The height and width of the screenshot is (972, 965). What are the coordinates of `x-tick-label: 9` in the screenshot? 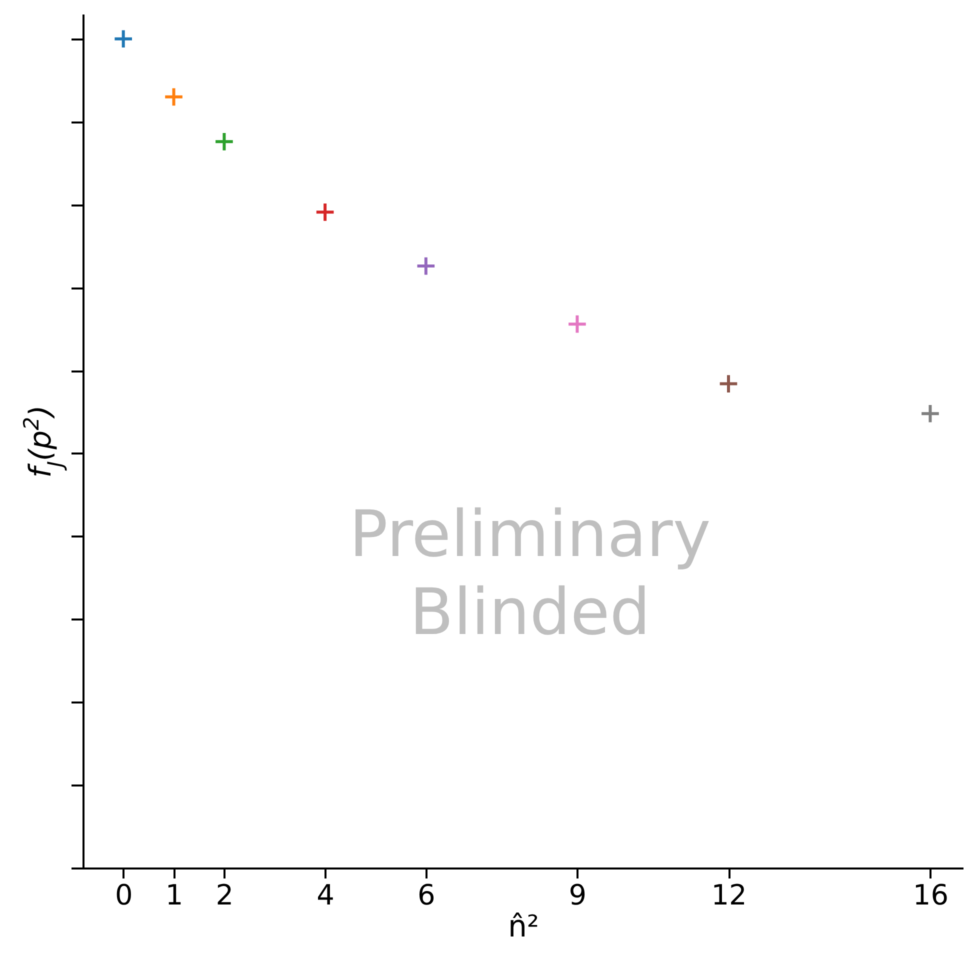 It's located at (577, 895).